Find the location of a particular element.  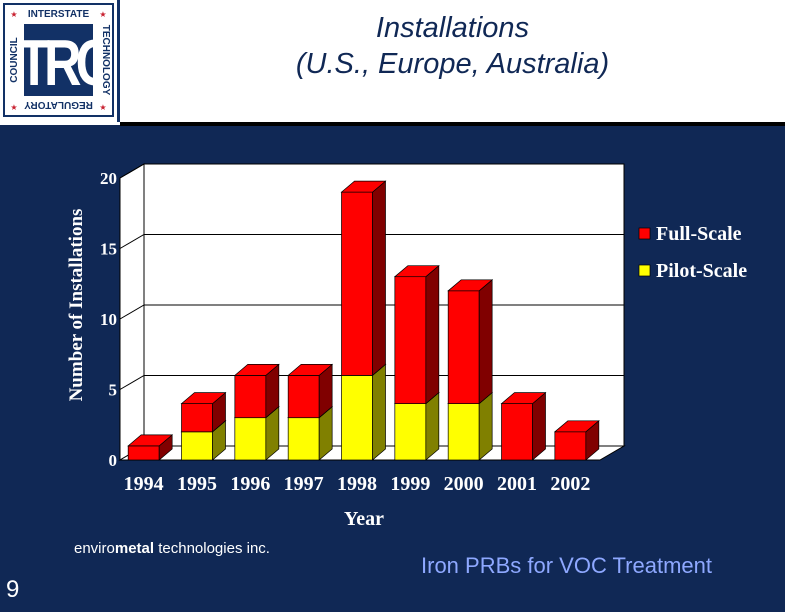

bar-top-full-scale-1998 is located at coordinates (363, 186).